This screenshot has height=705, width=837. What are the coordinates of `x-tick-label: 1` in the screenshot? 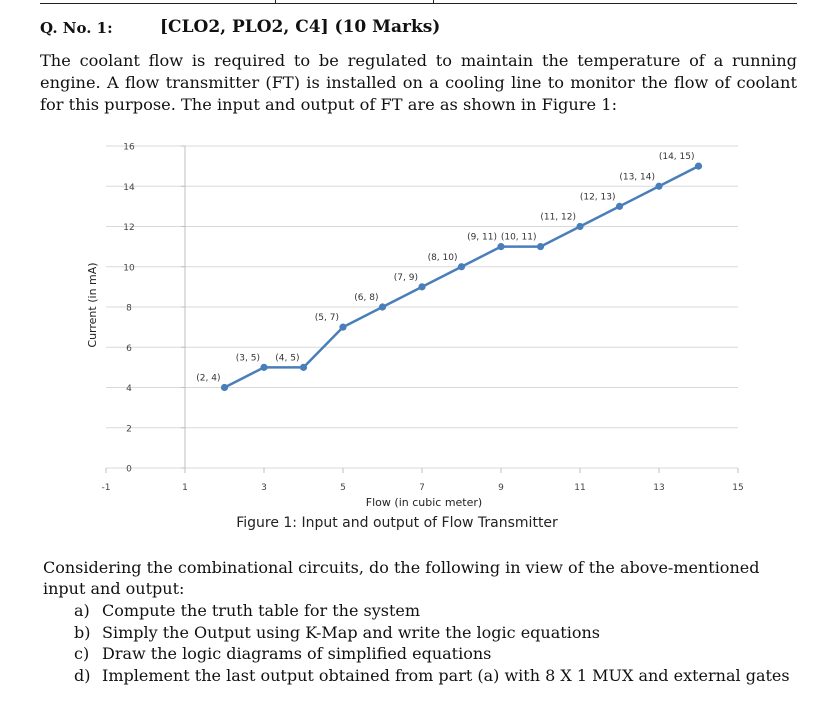 It's located at (185, 488).